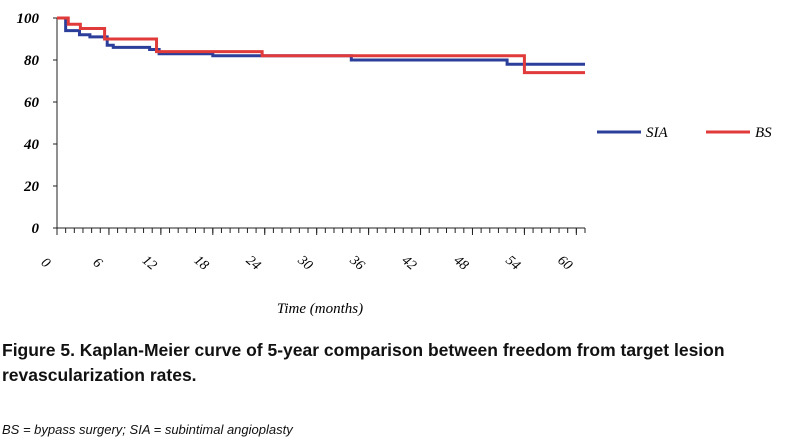 The image size is (800, 442). Describe the element at coordinates (28, 19) in the screenshot. I see `y-tick-label: 100` at that location.